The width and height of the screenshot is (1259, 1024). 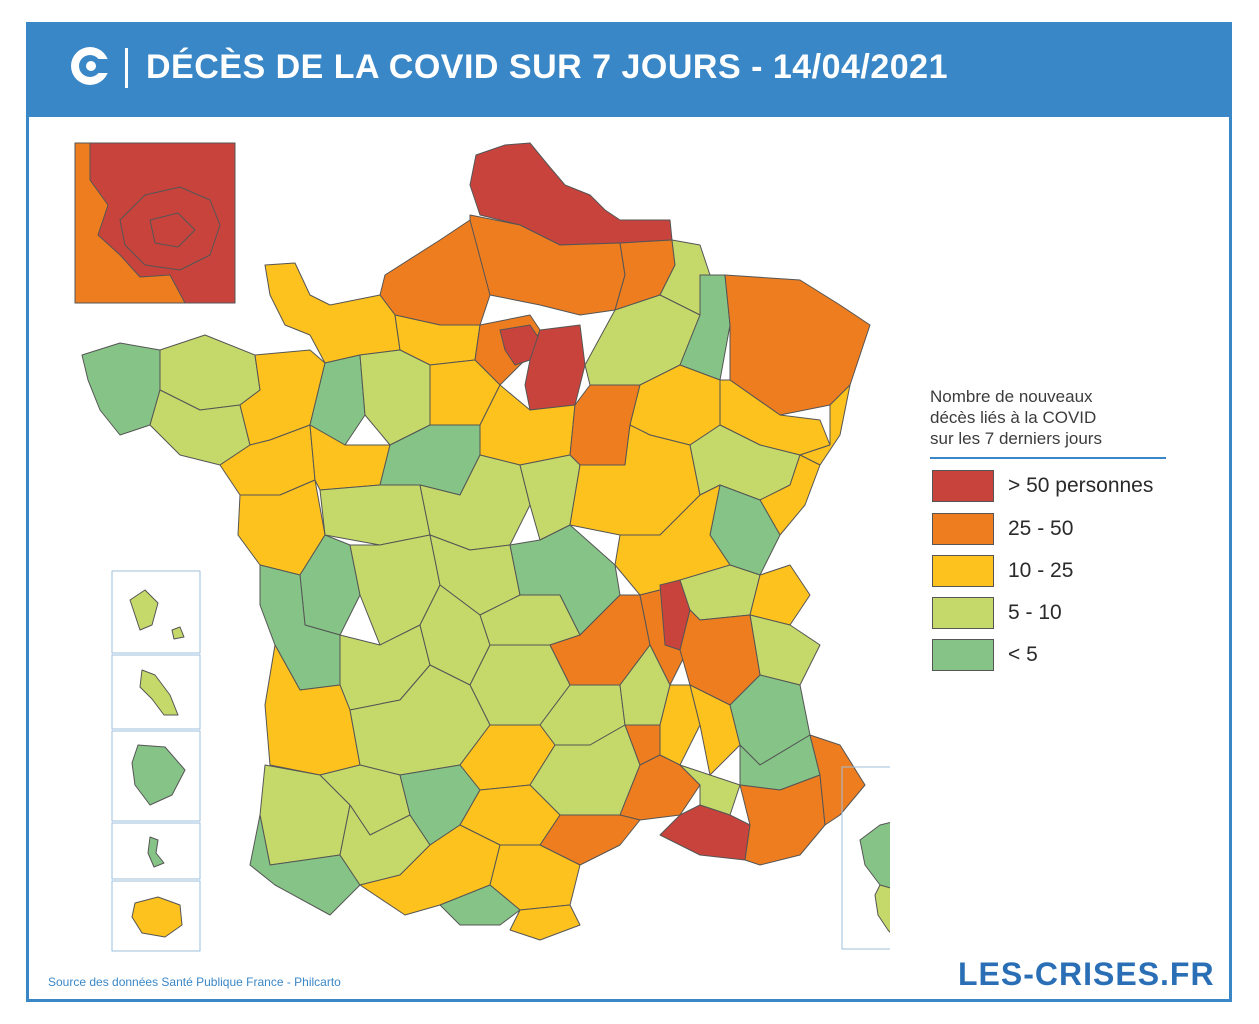 I want to click on legend-title-line-3: sur les 7 derniers jours, so click(x=1016, y=438).